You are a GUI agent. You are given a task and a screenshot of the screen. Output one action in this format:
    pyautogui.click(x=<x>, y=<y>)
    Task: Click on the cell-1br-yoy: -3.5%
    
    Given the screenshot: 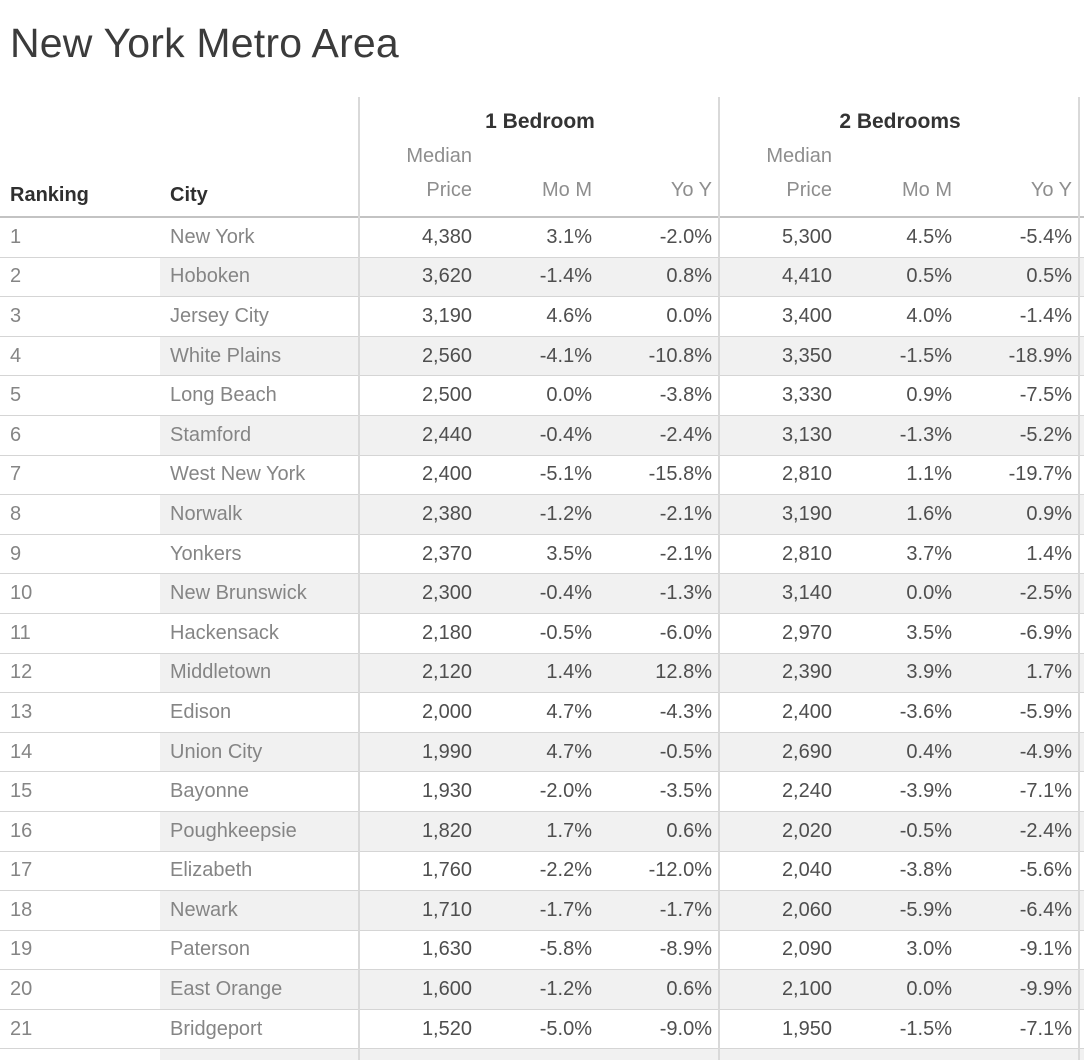 What is the action you would take?
    pyautogui.click(x=685, y=791)
    